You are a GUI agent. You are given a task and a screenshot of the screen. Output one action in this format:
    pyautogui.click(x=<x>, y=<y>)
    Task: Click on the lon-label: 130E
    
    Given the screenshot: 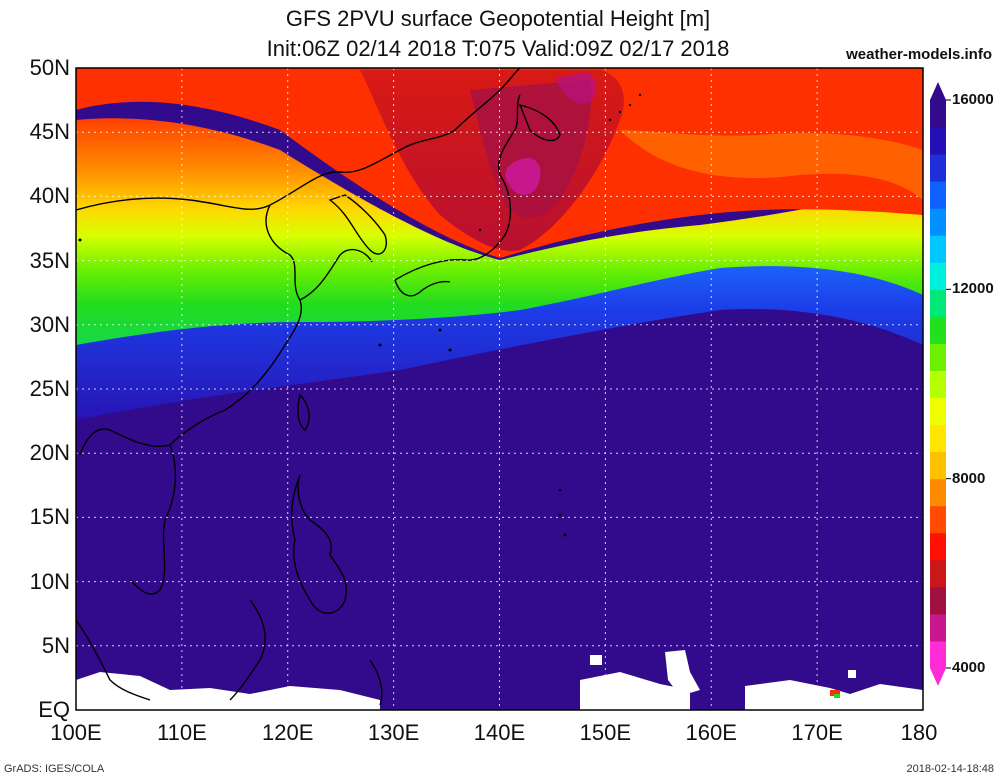 What is the action you would take?
    pyautogui.click(x=393, y=732)
    